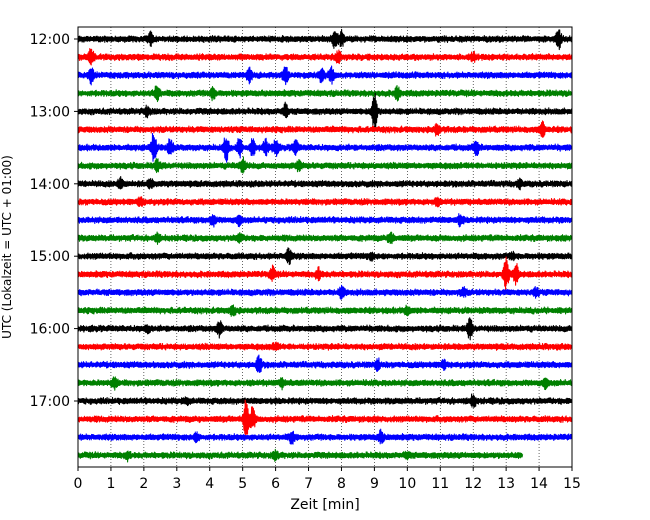  What do you see at coordinates (242, 484) in the screenshot?
I see `x-tick-label: 5` at bounding box center [242, 484].